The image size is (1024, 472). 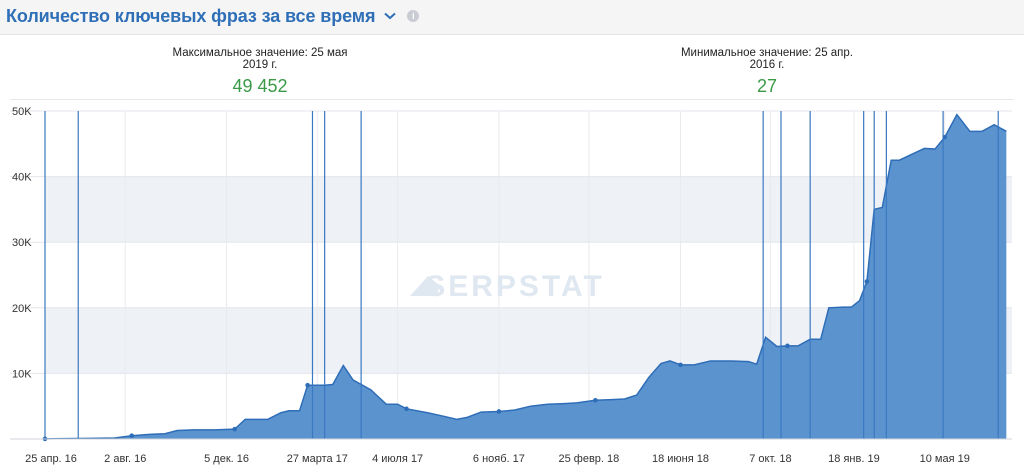 What do you see at coordinates (425, 286) in the screenshot?
I see `serpstat-logo-icon` at bounding box center [425, 286].